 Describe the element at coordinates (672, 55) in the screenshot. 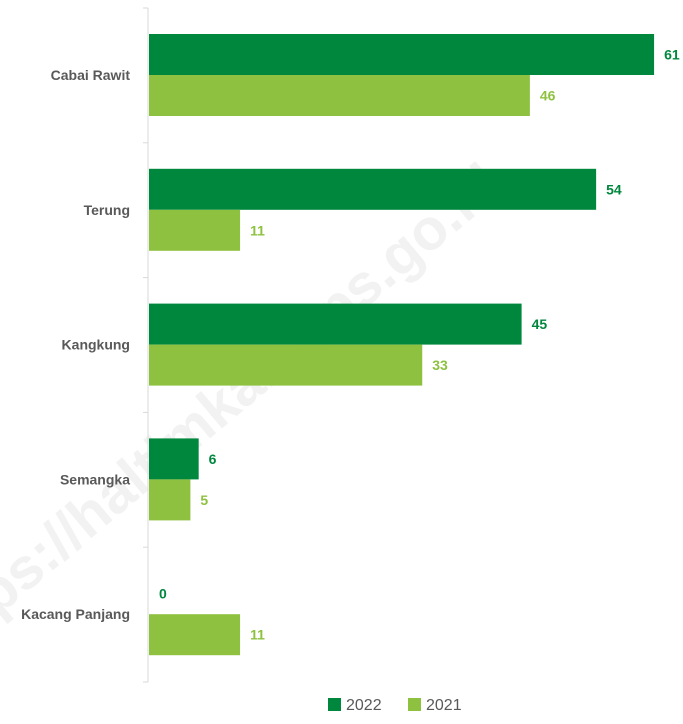

I see `data-label: 61` at that location.